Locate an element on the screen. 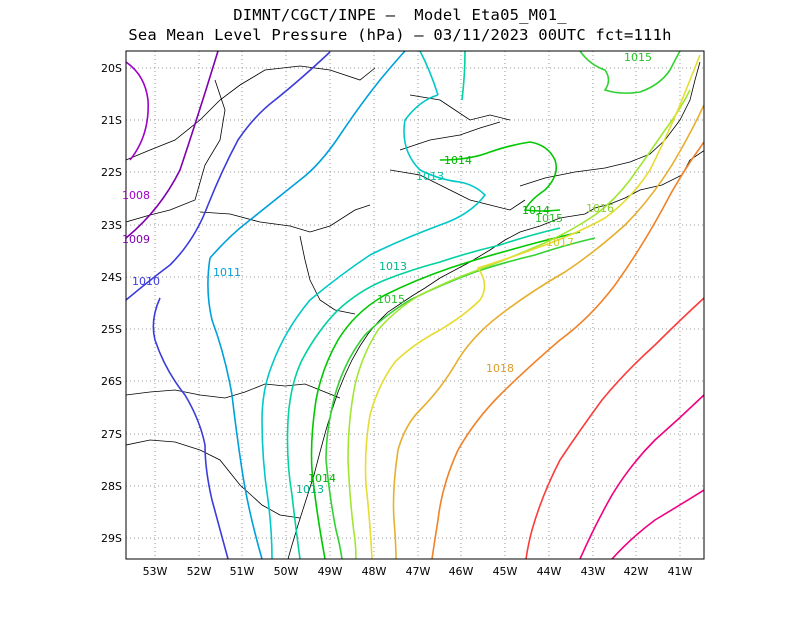 The image size is (800, 618). label-1018: 1018 is located at coordinates (500, 368).